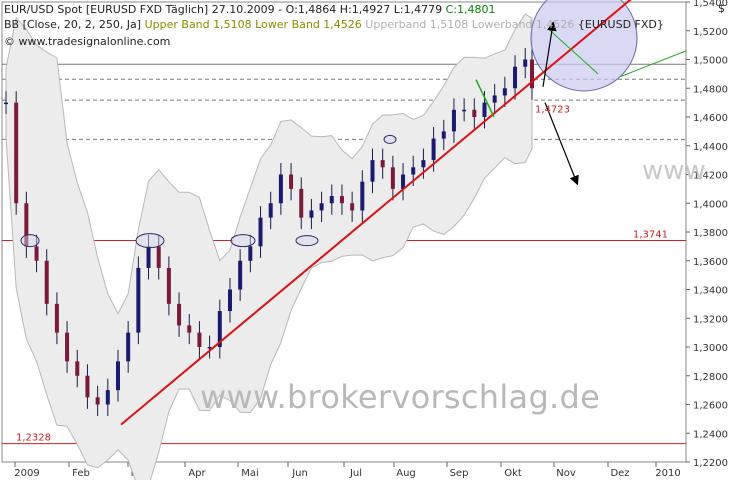 This screenshot has height=480, width=740. What do you see at coordinates (470, 24) in the screenshot?
I see `header-bb-bands-faint: Upperband 1,5108 Lowerband 1,4526` at bounding box center [470, 24].